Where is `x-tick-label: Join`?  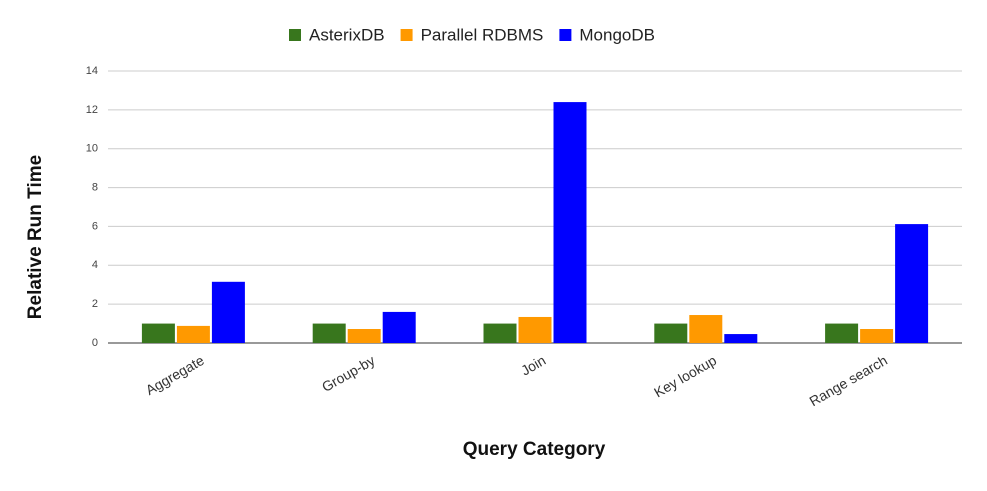 x-tick-label: Join is located at coordinates (533, 365).